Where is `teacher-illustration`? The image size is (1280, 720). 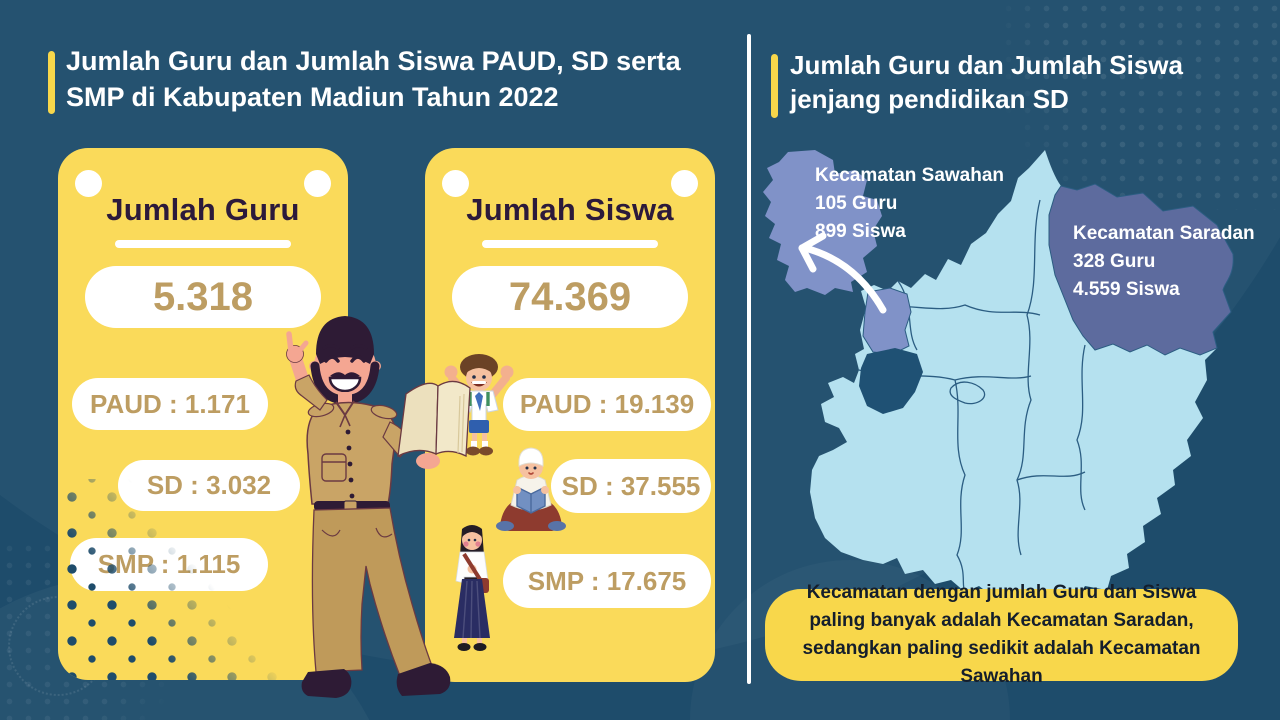
teacher-illustration is located at coordinates (378, 507).